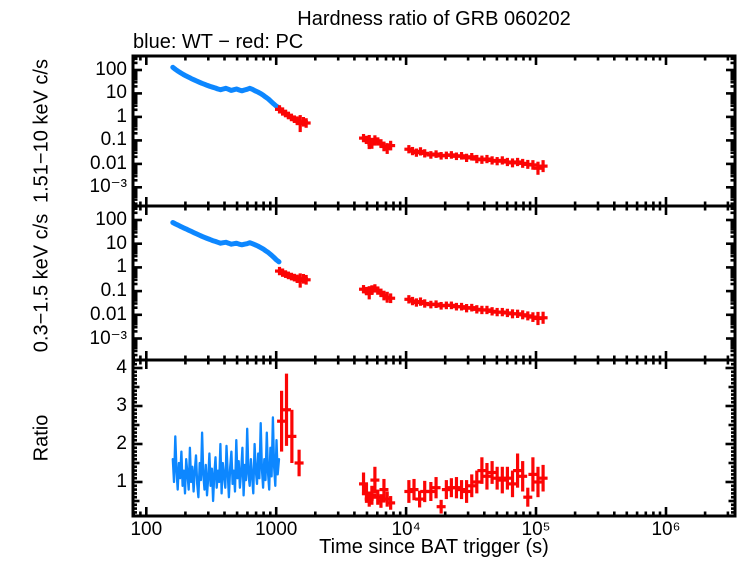 Image resolution: width=742 pixels, height=566 pixels. Describe the element at coordinates (121, 405) in the screenshot. I see `y-tick-label: 3` at that location.